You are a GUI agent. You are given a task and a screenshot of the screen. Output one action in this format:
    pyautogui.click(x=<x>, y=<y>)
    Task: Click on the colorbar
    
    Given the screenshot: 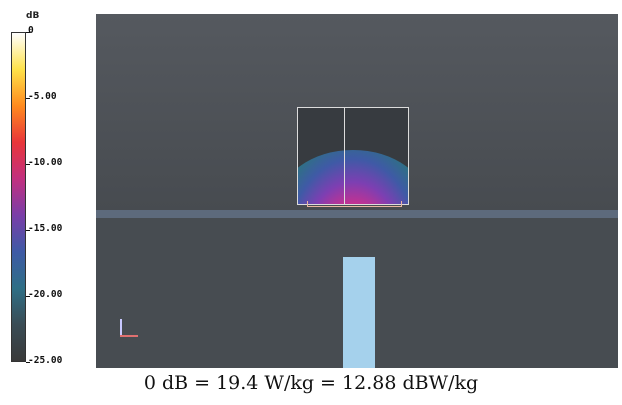 What is the action you would take?
    pyautogui.click(x=18, y=197)
    